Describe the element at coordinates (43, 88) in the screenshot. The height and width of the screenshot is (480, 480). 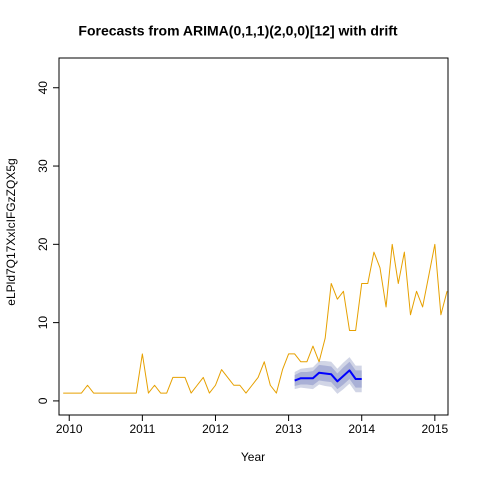
I see `y-tick-label: 40` at that location.